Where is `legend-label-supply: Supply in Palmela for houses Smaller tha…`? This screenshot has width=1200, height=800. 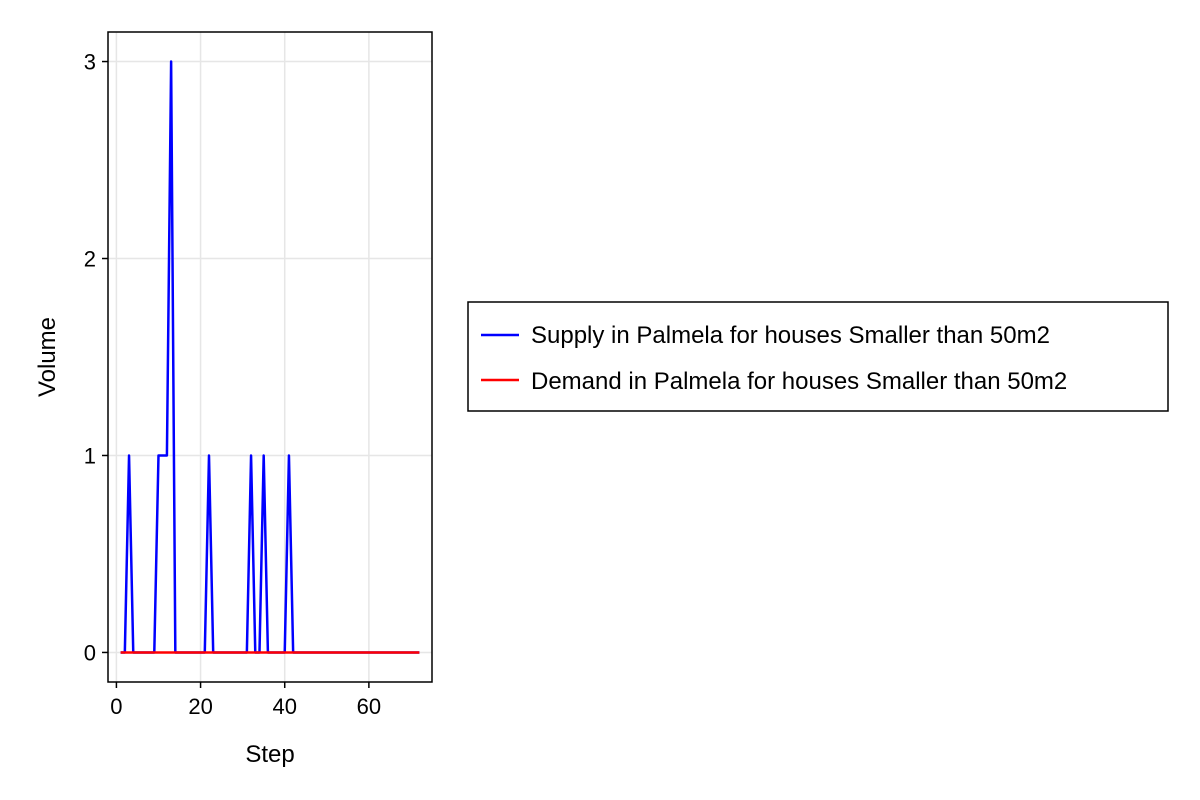 legend-label-supply: Supply in Palmela for houses Smaller tha… is located at coordinates (790, 335).